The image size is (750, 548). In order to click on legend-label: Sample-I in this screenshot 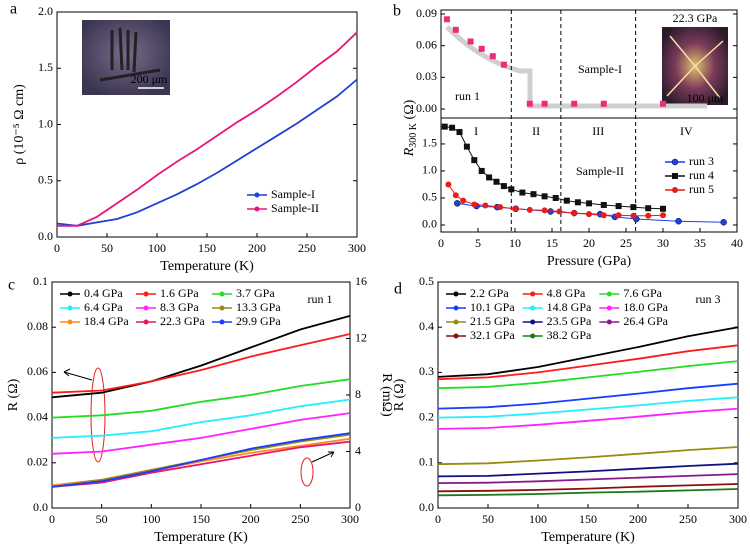, I will do `click(293, 194)`.